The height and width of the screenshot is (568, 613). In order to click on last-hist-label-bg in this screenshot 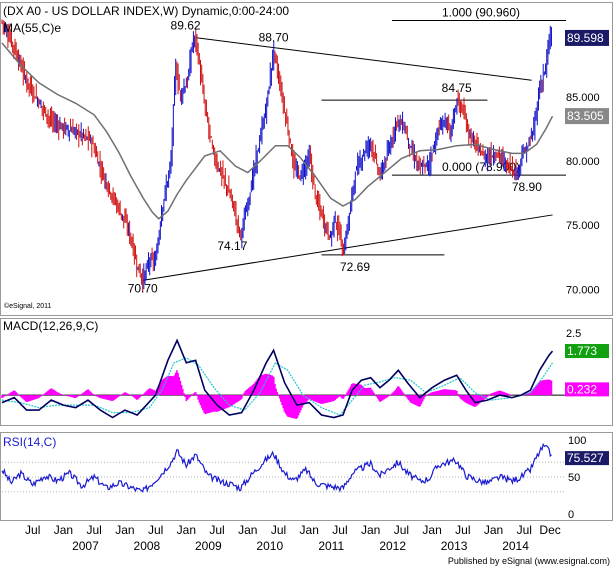, I will do `click(587, 389)`.